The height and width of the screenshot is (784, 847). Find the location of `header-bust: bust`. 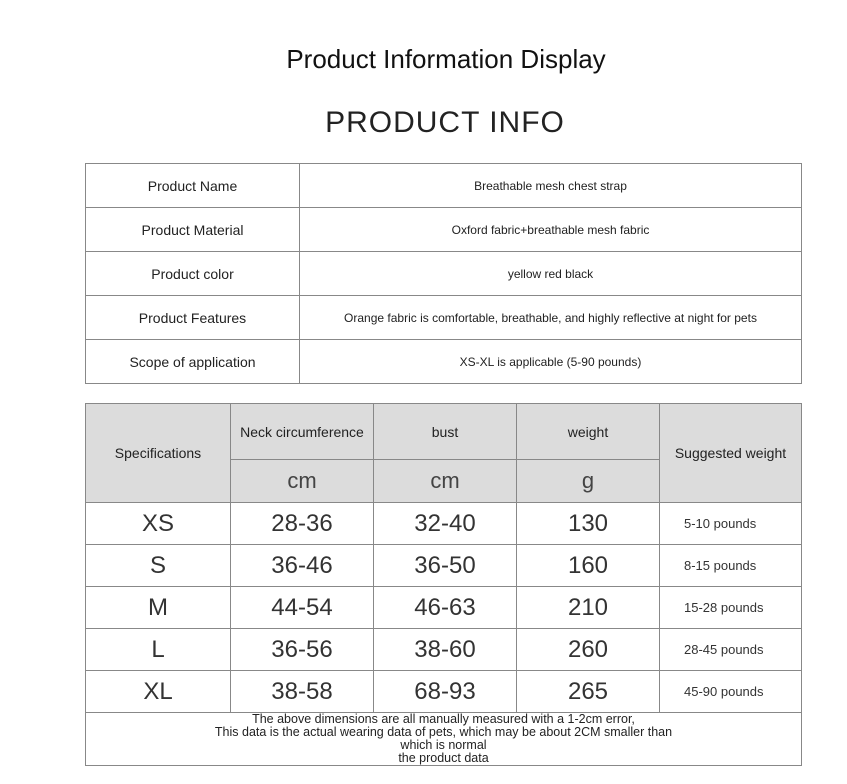

header-bust: bust is located at coordinates (445, 431).